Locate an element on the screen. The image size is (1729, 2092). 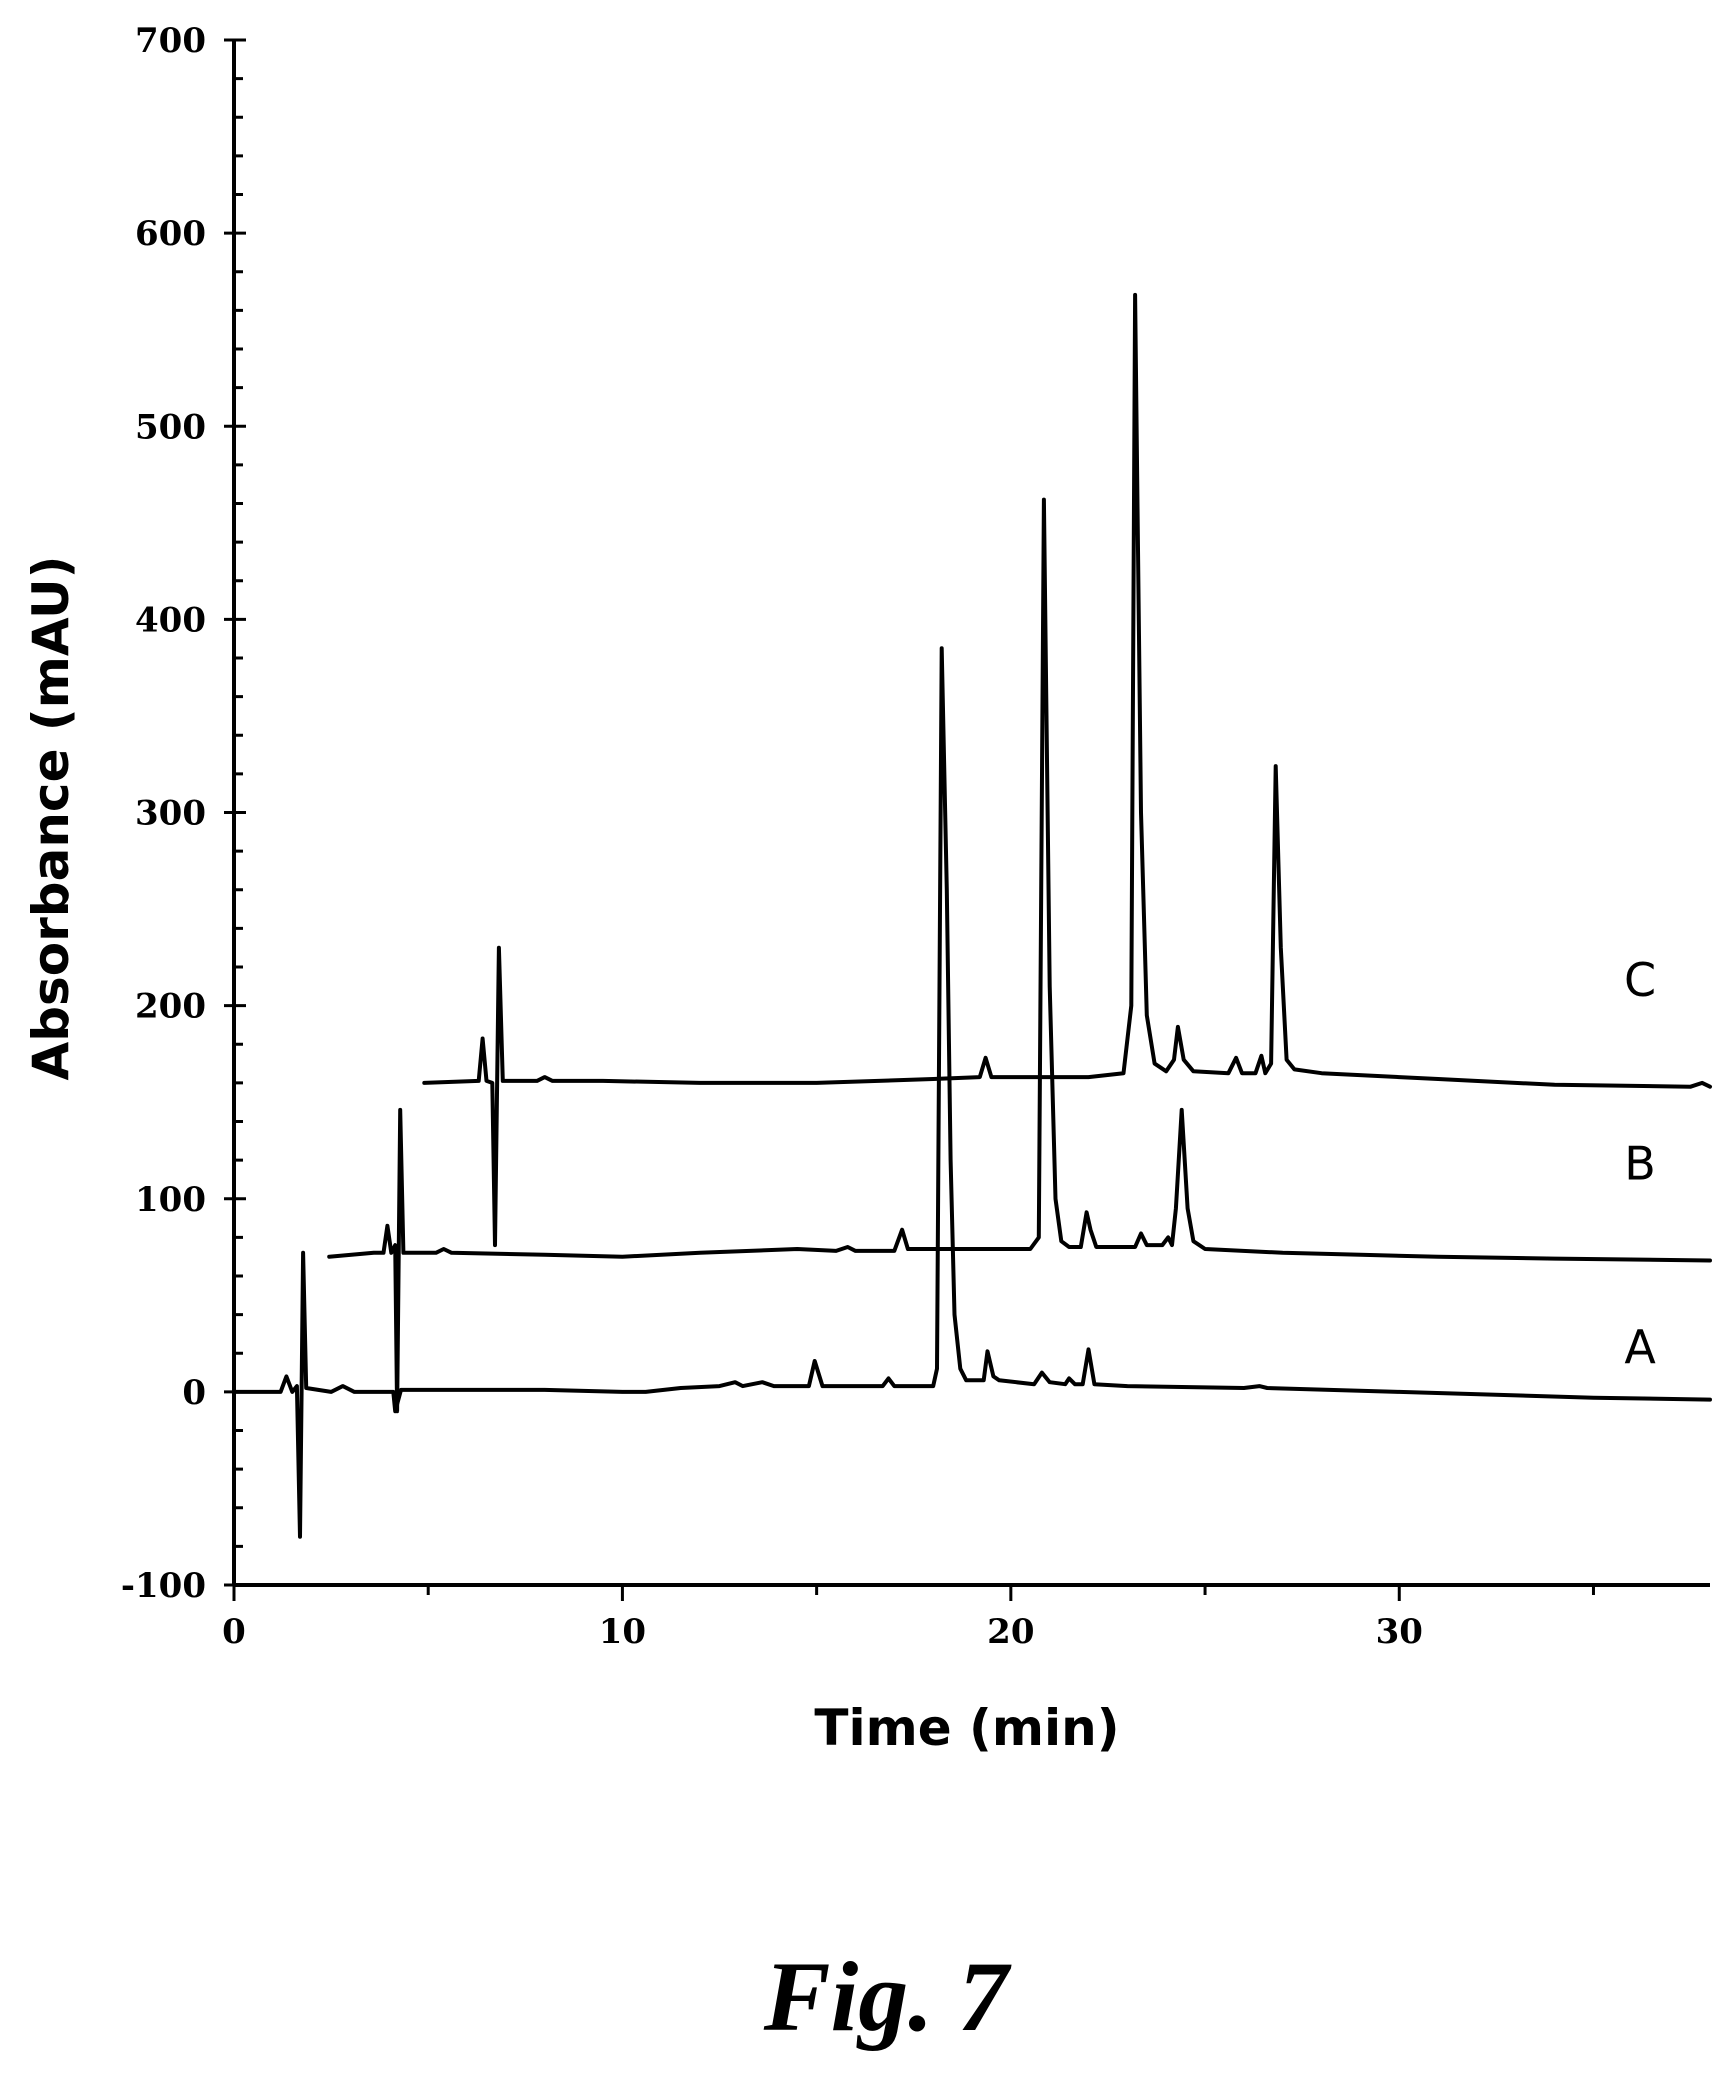
y-tick-label: 0 is located at coordinates (194, 1393).